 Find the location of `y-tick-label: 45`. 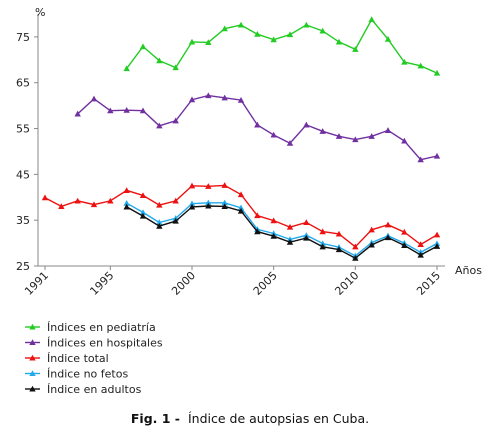

y-tick-label: 45 is located at coordinates (23, 174).